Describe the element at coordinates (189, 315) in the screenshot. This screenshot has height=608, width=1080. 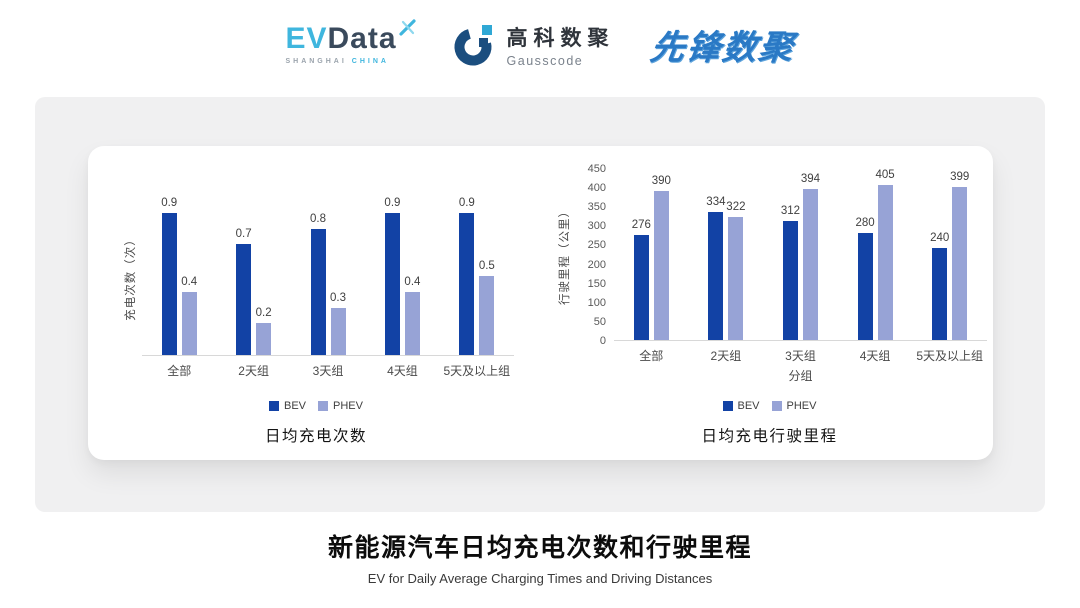
I see `bar-phev: 0.4` at that location.